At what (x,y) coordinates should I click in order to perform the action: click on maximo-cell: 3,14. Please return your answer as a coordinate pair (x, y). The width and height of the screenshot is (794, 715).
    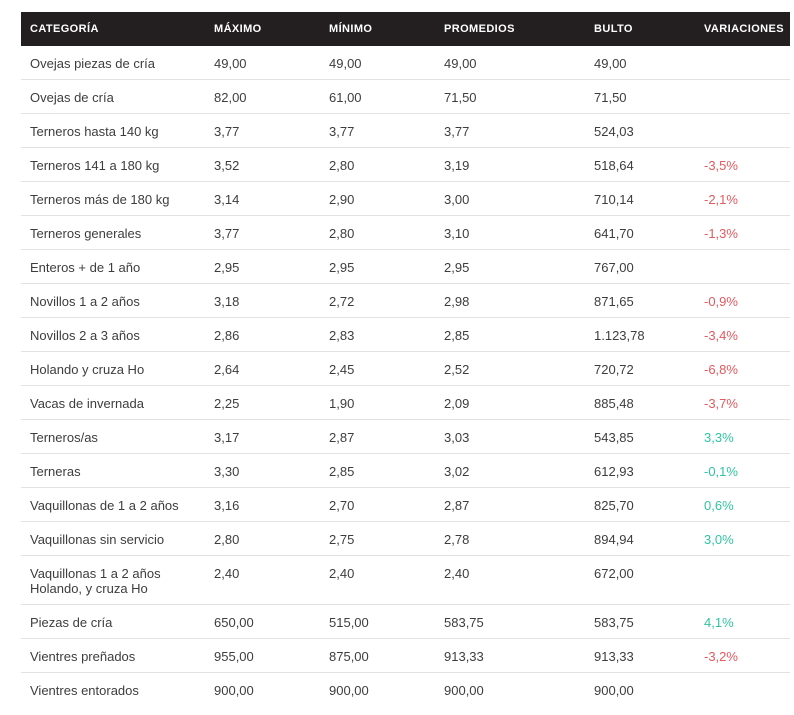
    Looking at the image, I should click on (262, 198).